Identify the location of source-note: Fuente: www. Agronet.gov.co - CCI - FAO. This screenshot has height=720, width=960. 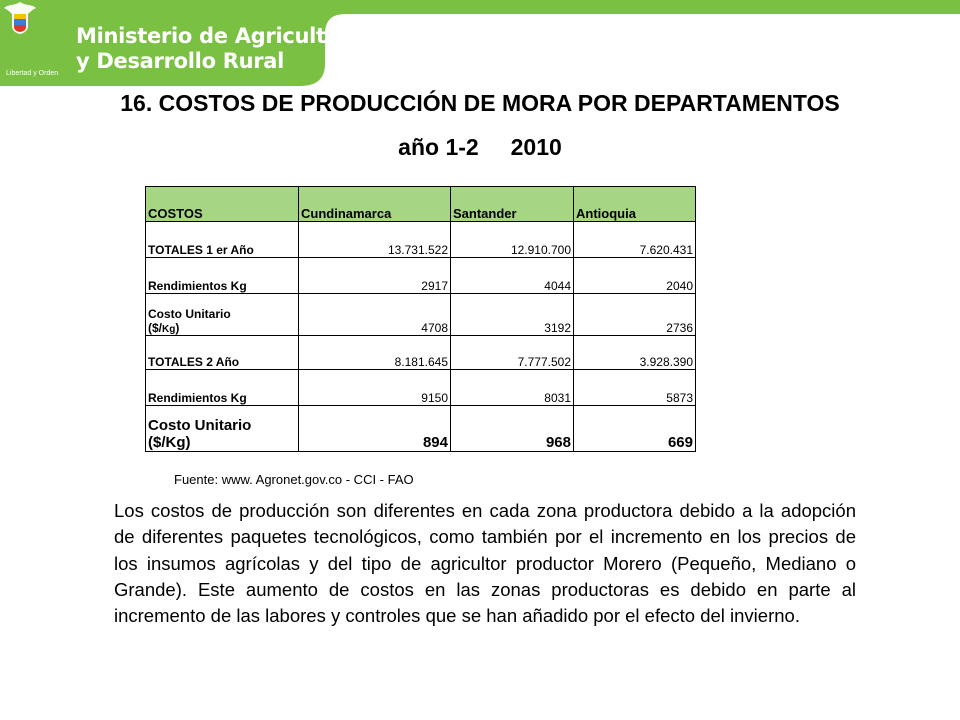
(294, 479).